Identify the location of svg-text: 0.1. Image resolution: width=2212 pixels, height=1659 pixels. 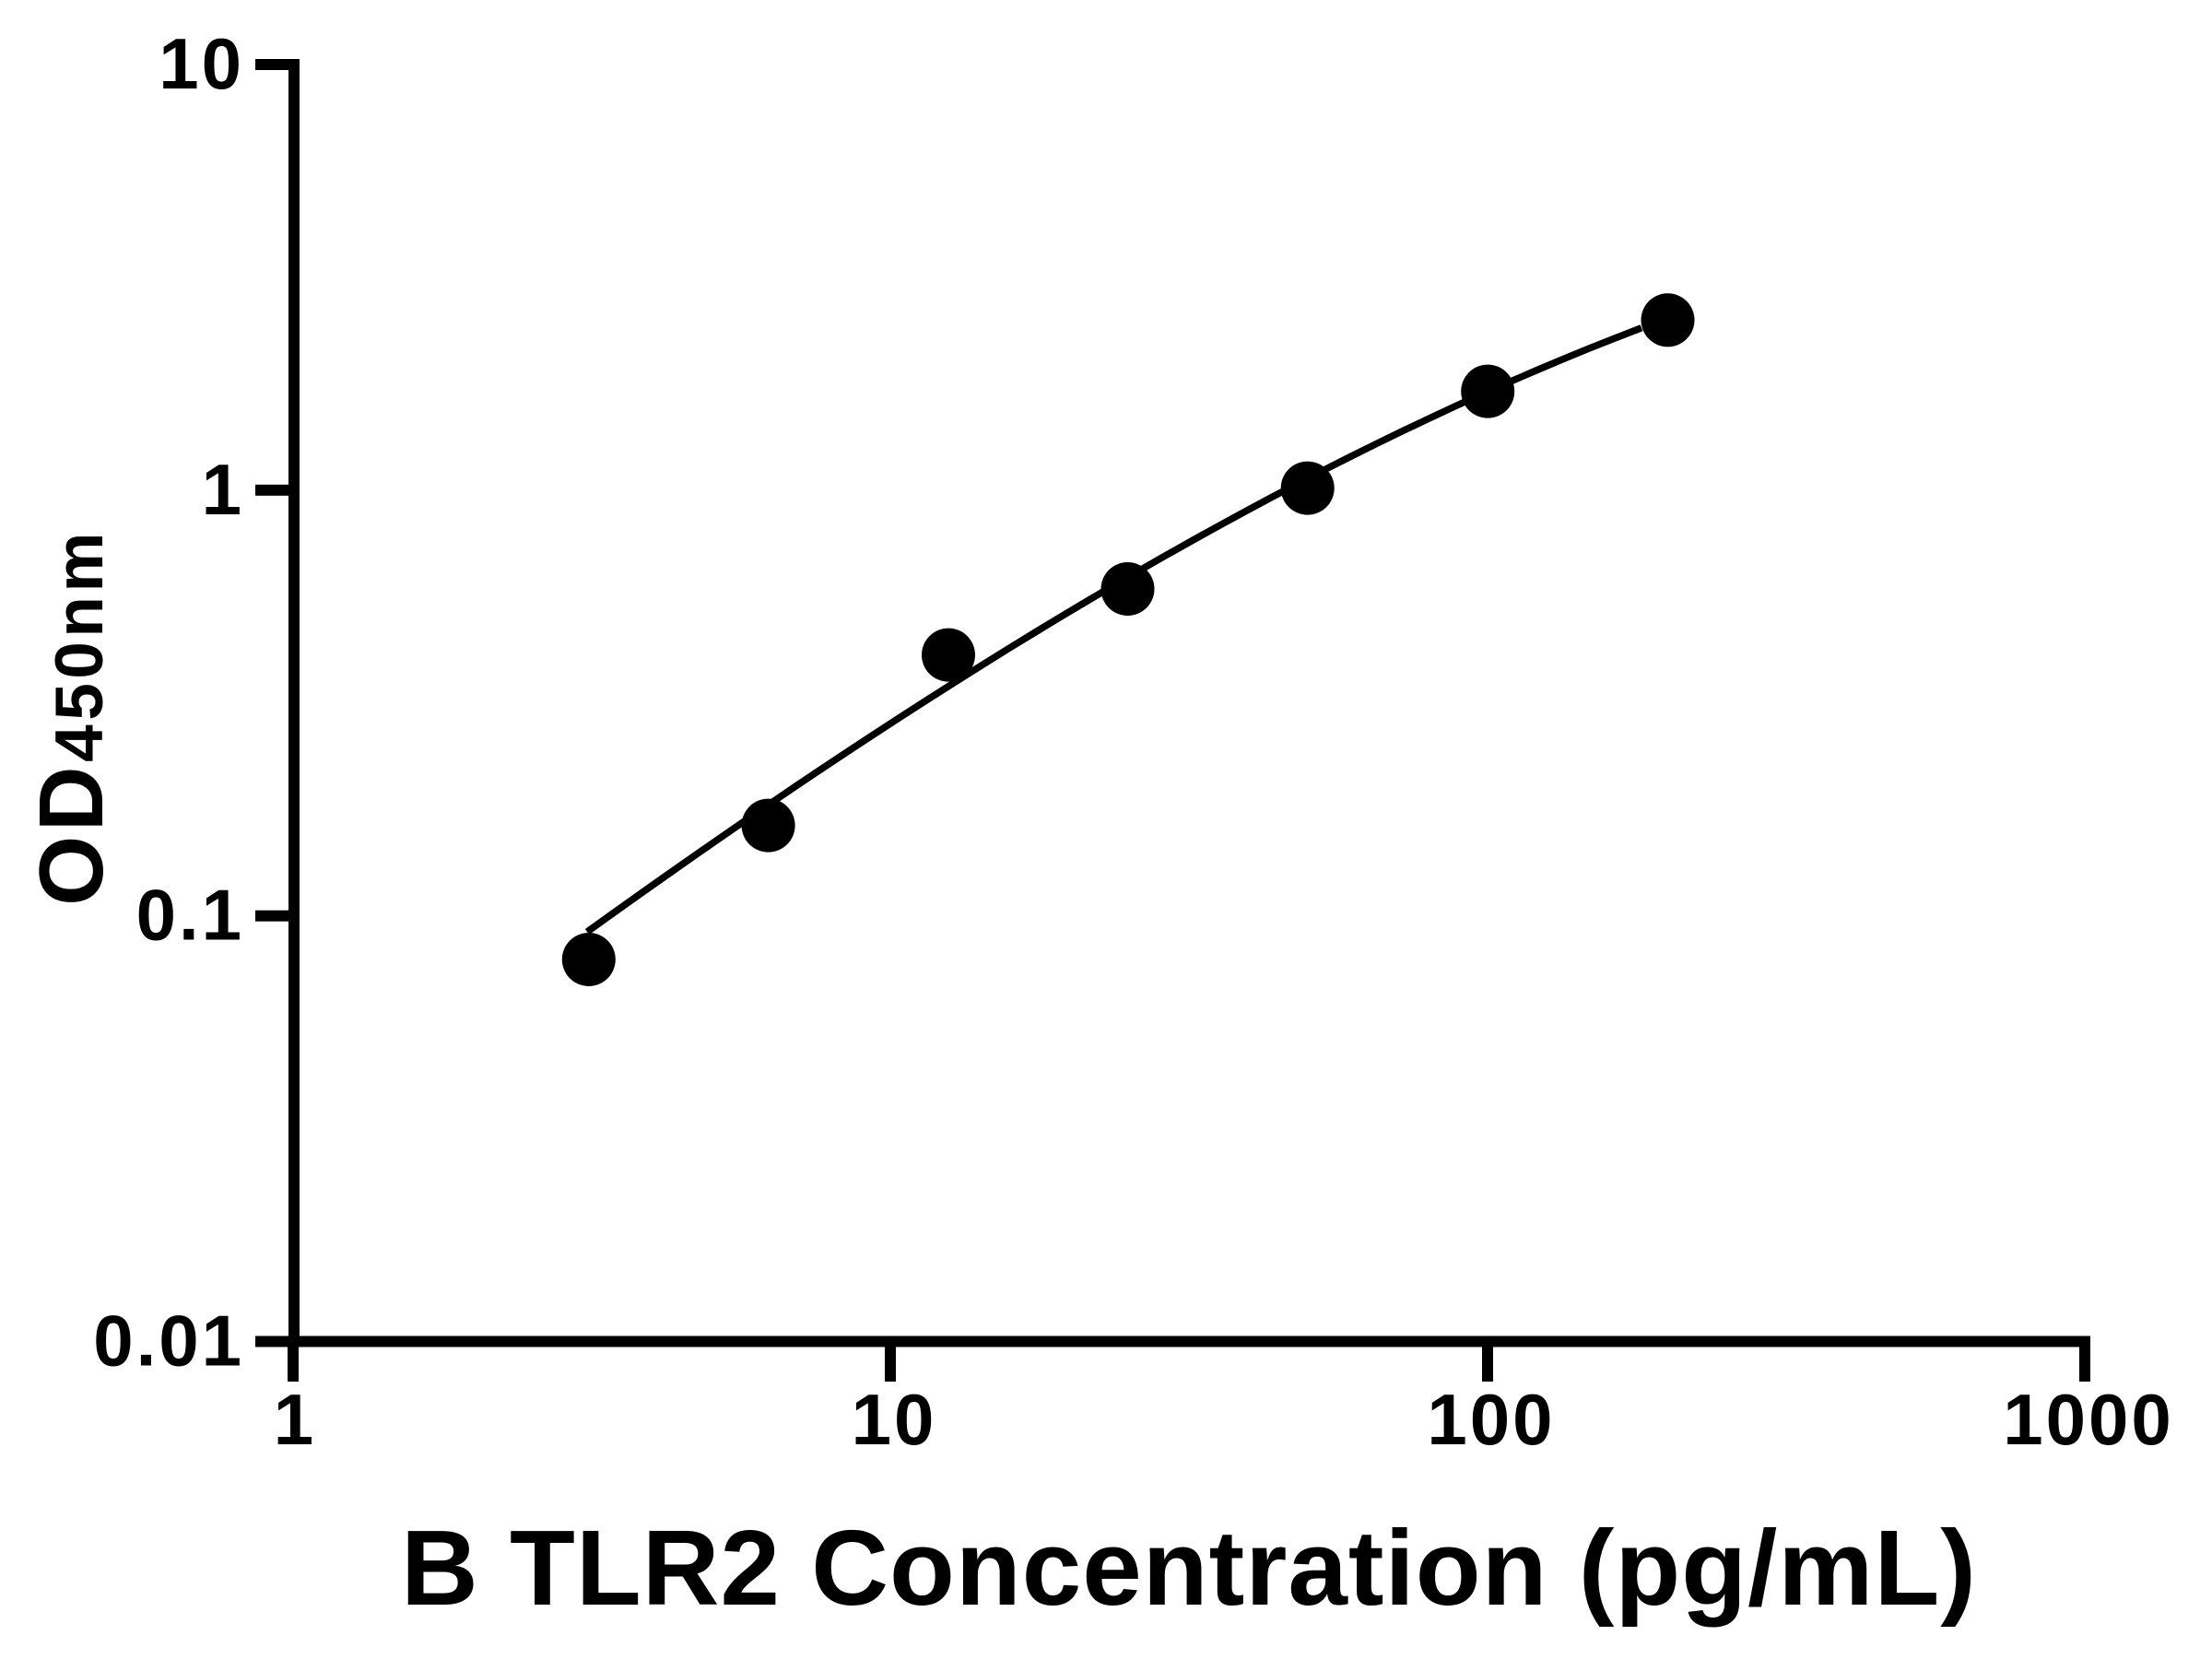
(190, 915).